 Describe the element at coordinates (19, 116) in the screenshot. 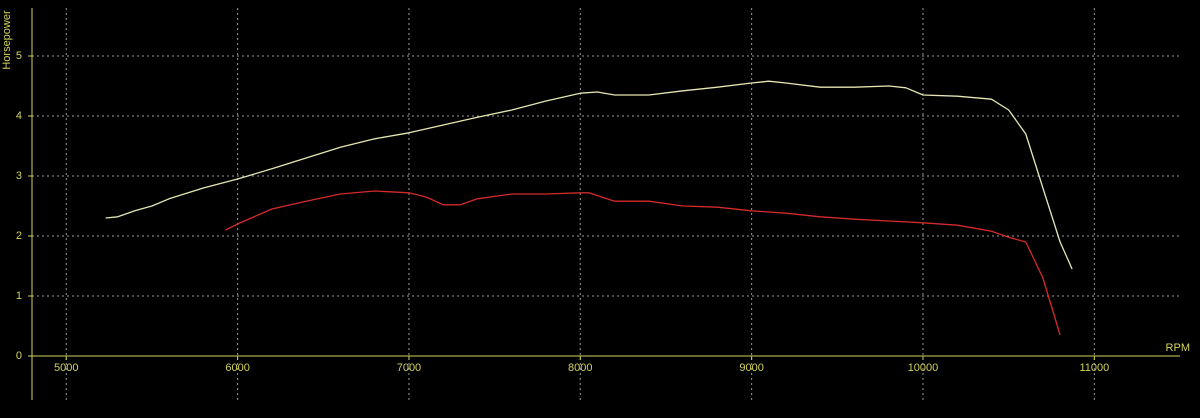

I see `y-tick-label: 4` at that location.